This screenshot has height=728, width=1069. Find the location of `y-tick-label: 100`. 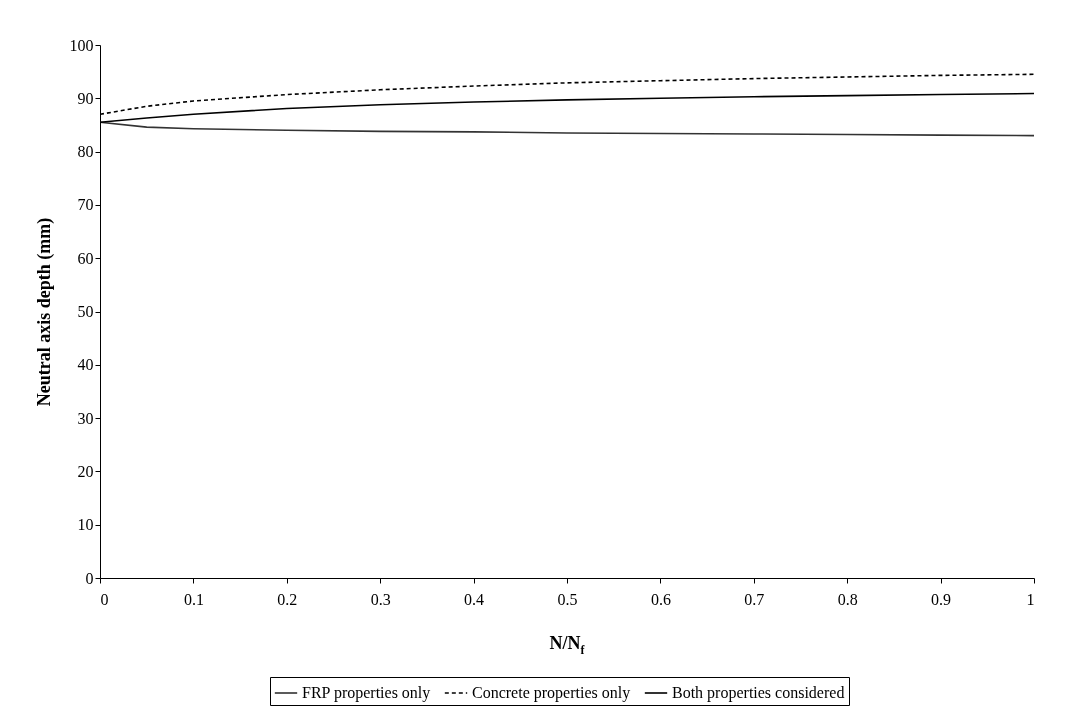

y-tick-label: 100 is located at coordinates (81, 45).